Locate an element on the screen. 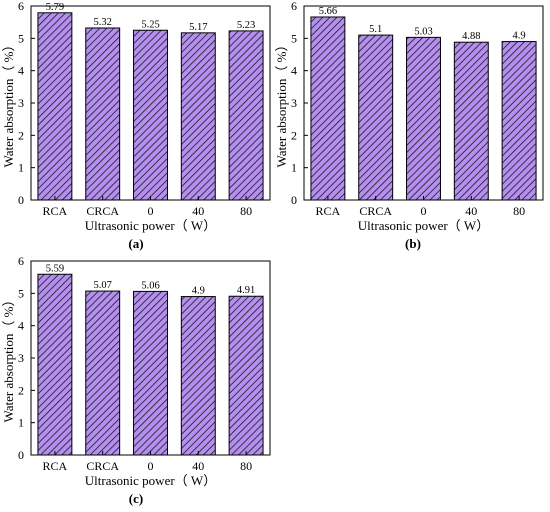  data-label: 5.79 is located at coordinates (55, 7).